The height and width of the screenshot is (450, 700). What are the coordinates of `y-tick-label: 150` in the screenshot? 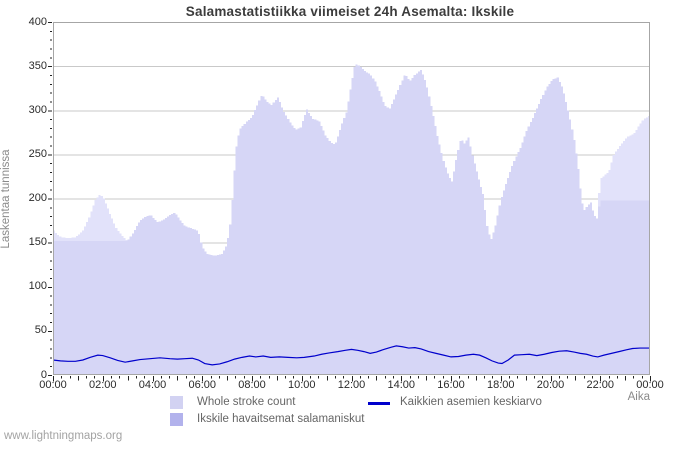 It's located at (37, 242).